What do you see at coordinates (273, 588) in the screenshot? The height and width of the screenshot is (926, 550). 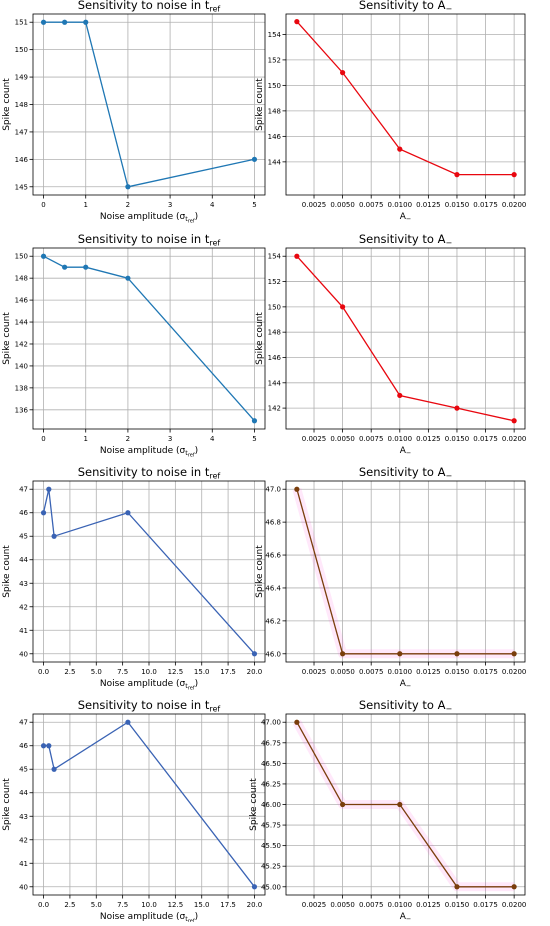 I see `y-tick-label: 46.4` at bounding box center [273, 588].